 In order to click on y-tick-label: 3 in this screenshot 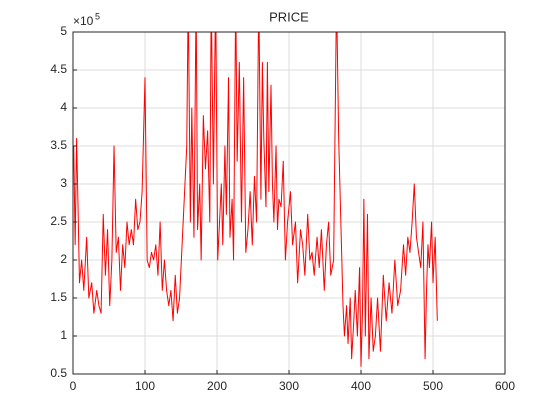, I will do `click(63, 183)`.